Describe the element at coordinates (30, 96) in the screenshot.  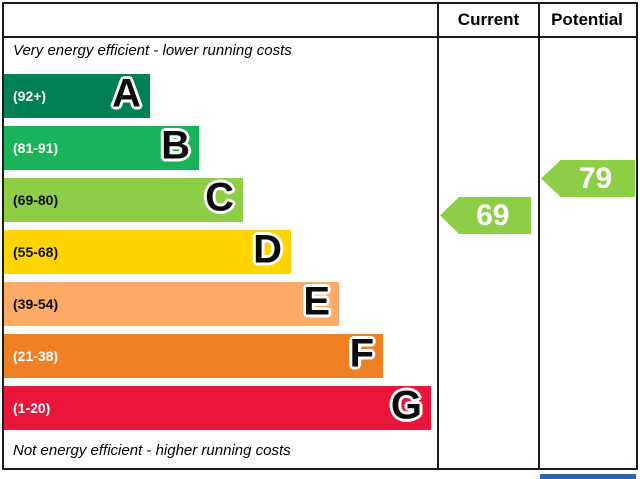
I see `band-range-label: (92+)` at that location.